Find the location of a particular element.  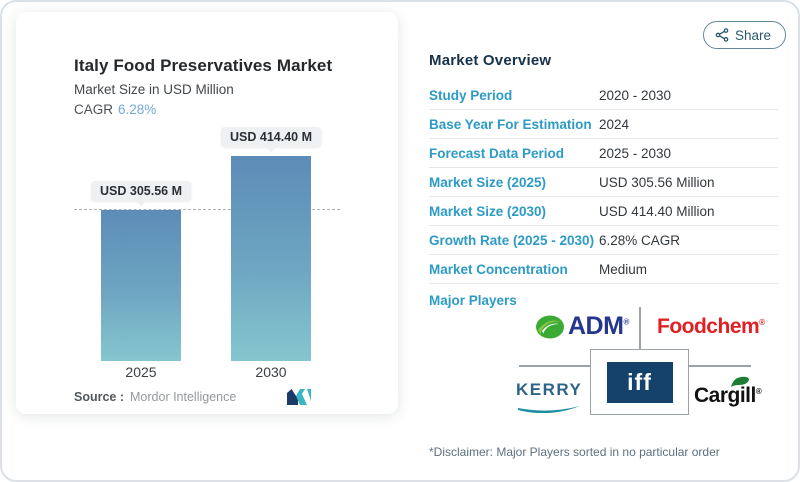

source-label: Source : is located at coordinates (99, 397).